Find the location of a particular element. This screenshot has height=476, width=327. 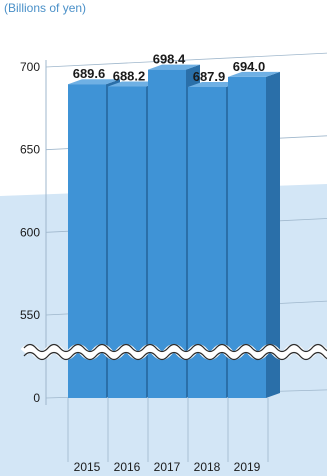

bar-side is located at coordinates (273, 235).